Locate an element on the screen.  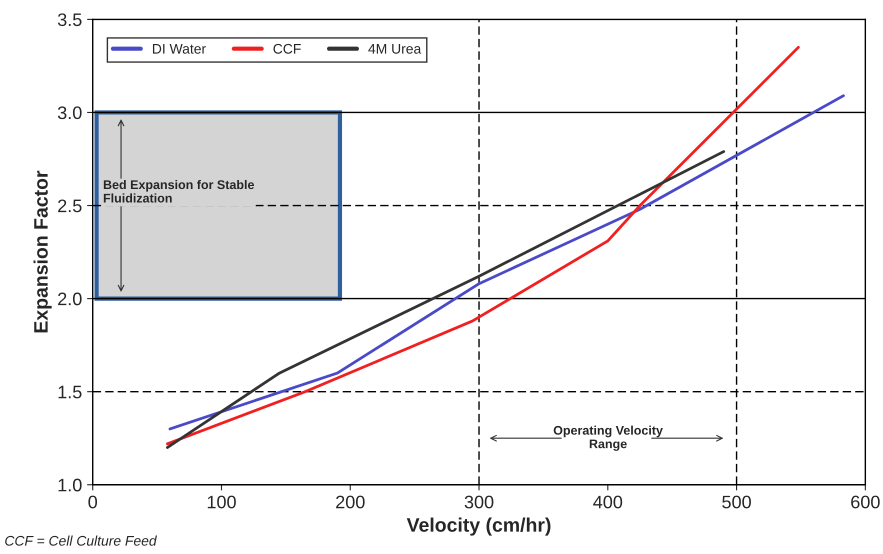
legend-label: CCF is located at coordinates (287, 49).